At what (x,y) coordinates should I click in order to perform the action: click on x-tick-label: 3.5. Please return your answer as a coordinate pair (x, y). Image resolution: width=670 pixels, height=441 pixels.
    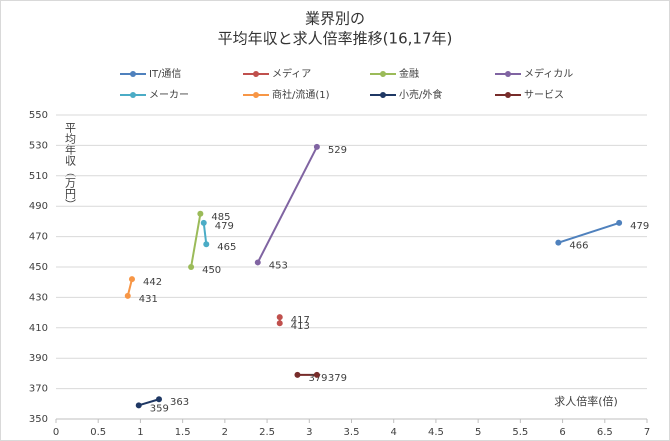
    Looking at the image, I should click on (352, 432).